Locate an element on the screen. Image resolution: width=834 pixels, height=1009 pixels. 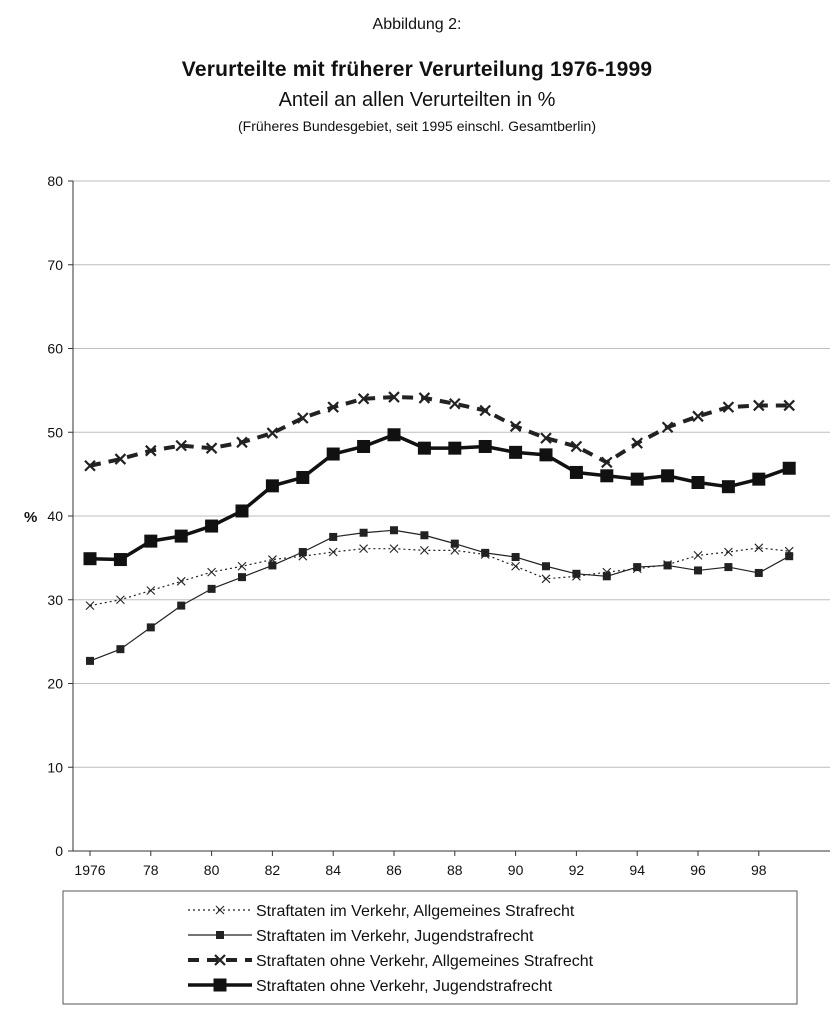
y-axis-label: % is located at coordinates (30, 517).